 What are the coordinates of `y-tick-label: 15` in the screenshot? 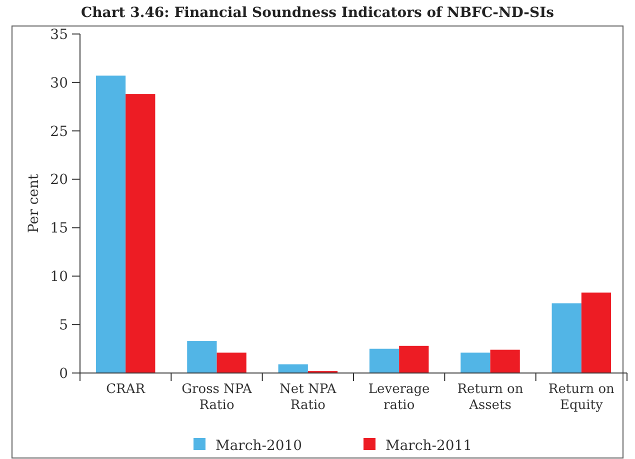 It's located at (59, 228).